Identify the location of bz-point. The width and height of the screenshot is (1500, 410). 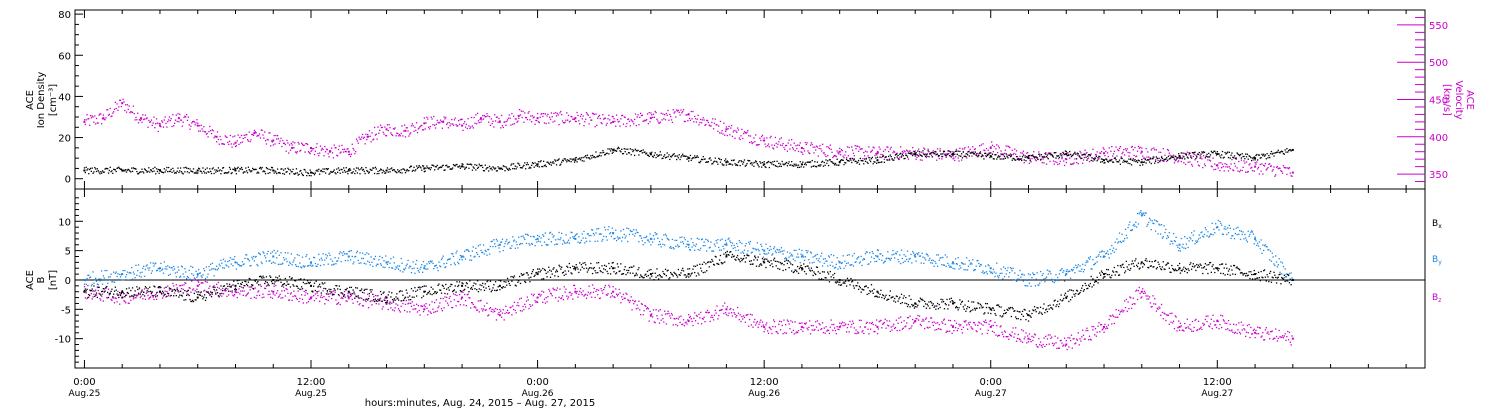
(311, 297).